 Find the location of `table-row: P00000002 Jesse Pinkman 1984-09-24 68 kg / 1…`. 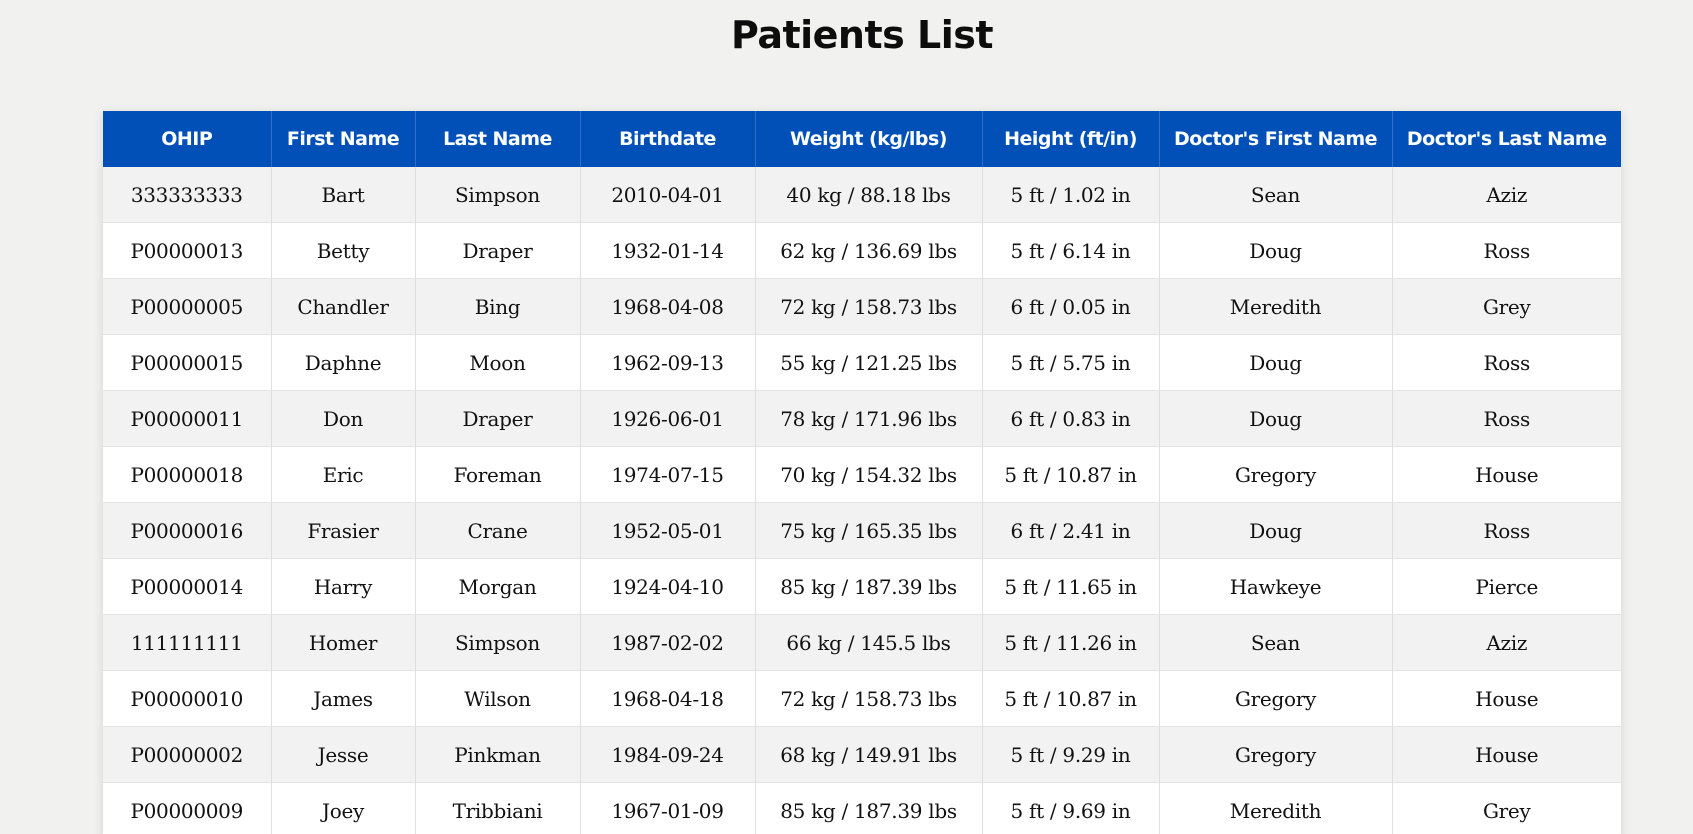

table-row: P00000002 Jesse Pinkman 1984-09-24 68 kg / 1… is located at coordinates (862, 754).